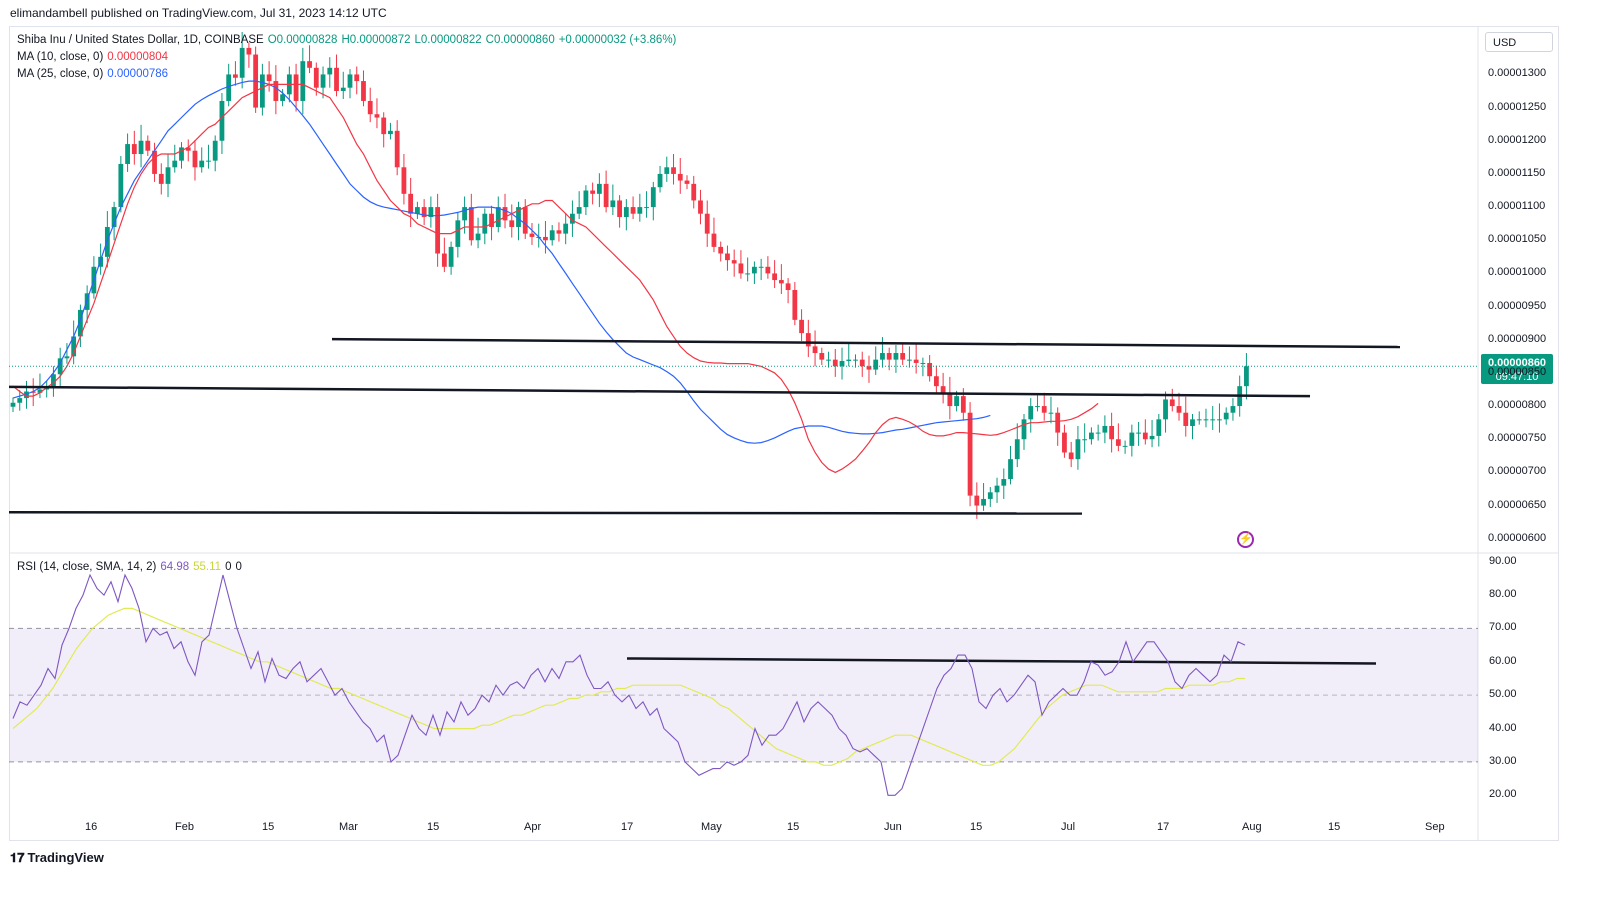 This screenshot has width=1614, height=901. Describe the element at coordinates (57, 858) in the screenshot. I see `tradingview-footer: 𝟏𝟕 TradingView` at that location.